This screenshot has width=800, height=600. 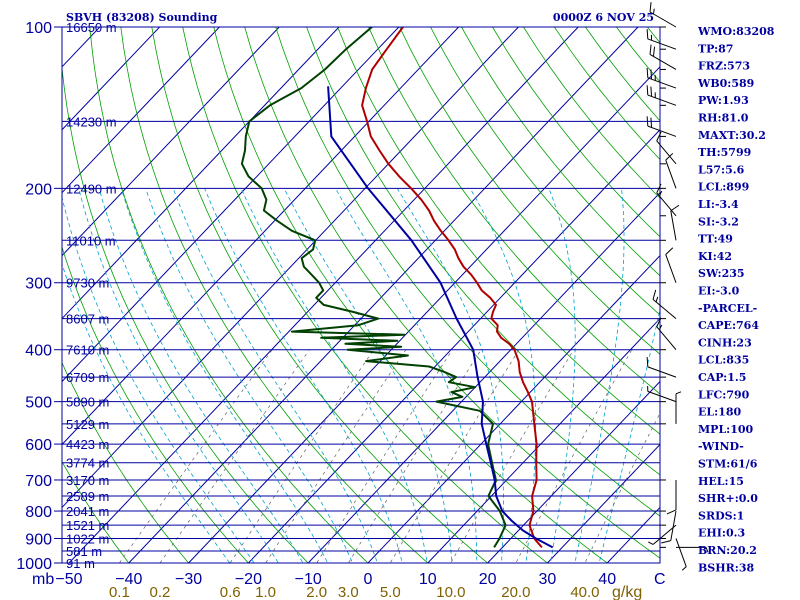 What do you see at coordinates (87, 525) in the screenshot?
I see `height-label: 1521 m` at bounding box center [87, 525].